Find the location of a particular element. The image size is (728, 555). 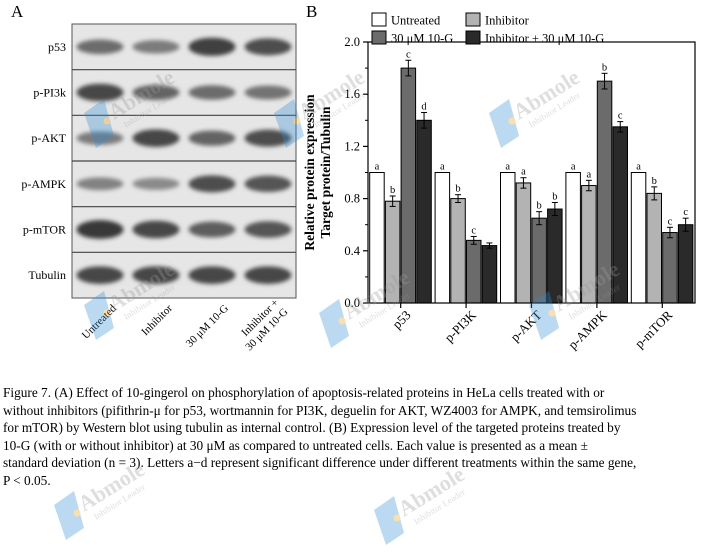

x-tick-label: p-mTOR is located at coordinates (654, 329).